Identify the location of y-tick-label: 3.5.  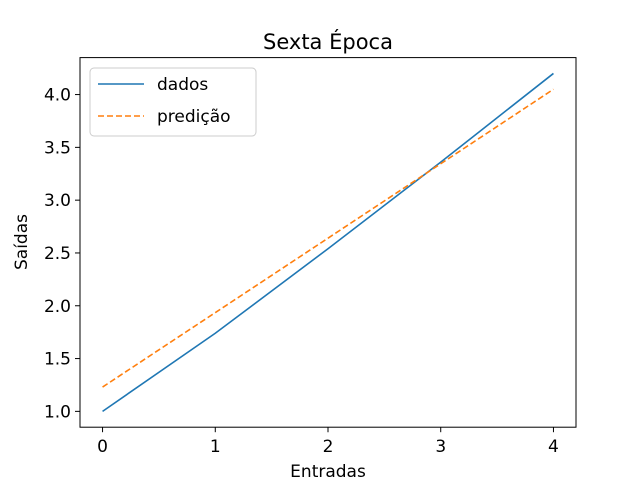
(57, 148).